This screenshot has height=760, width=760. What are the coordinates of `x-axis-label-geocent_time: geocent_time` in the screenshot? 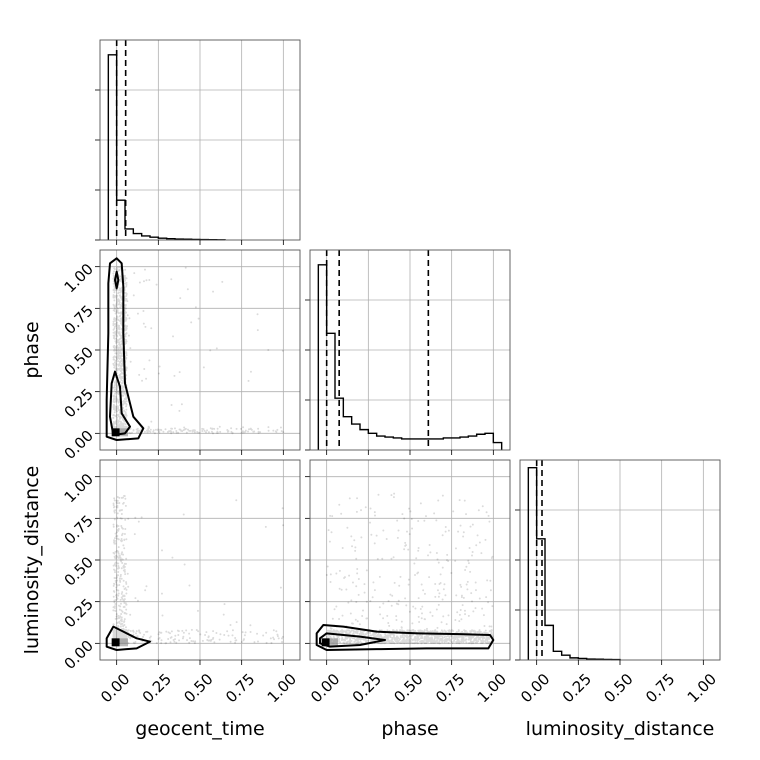 It's located at (199, 729).